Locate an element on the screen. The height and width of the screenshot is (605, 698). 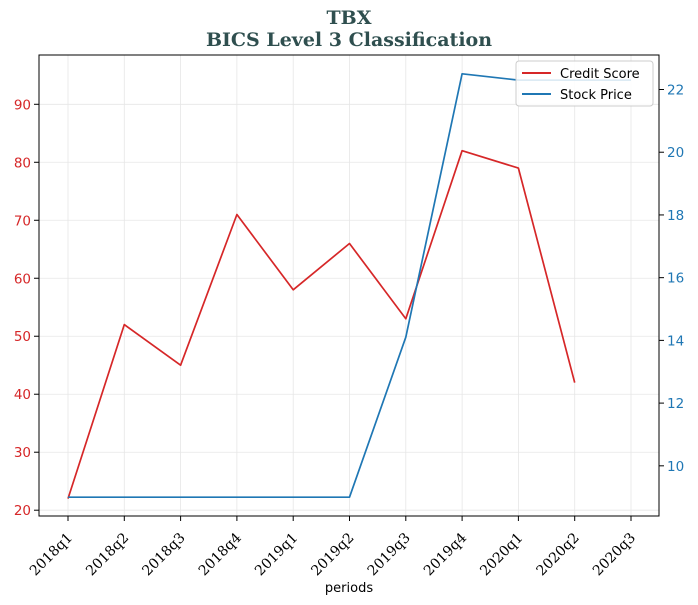
legend-label-stock-price: Stock Price is located at coordinates (596, 95).